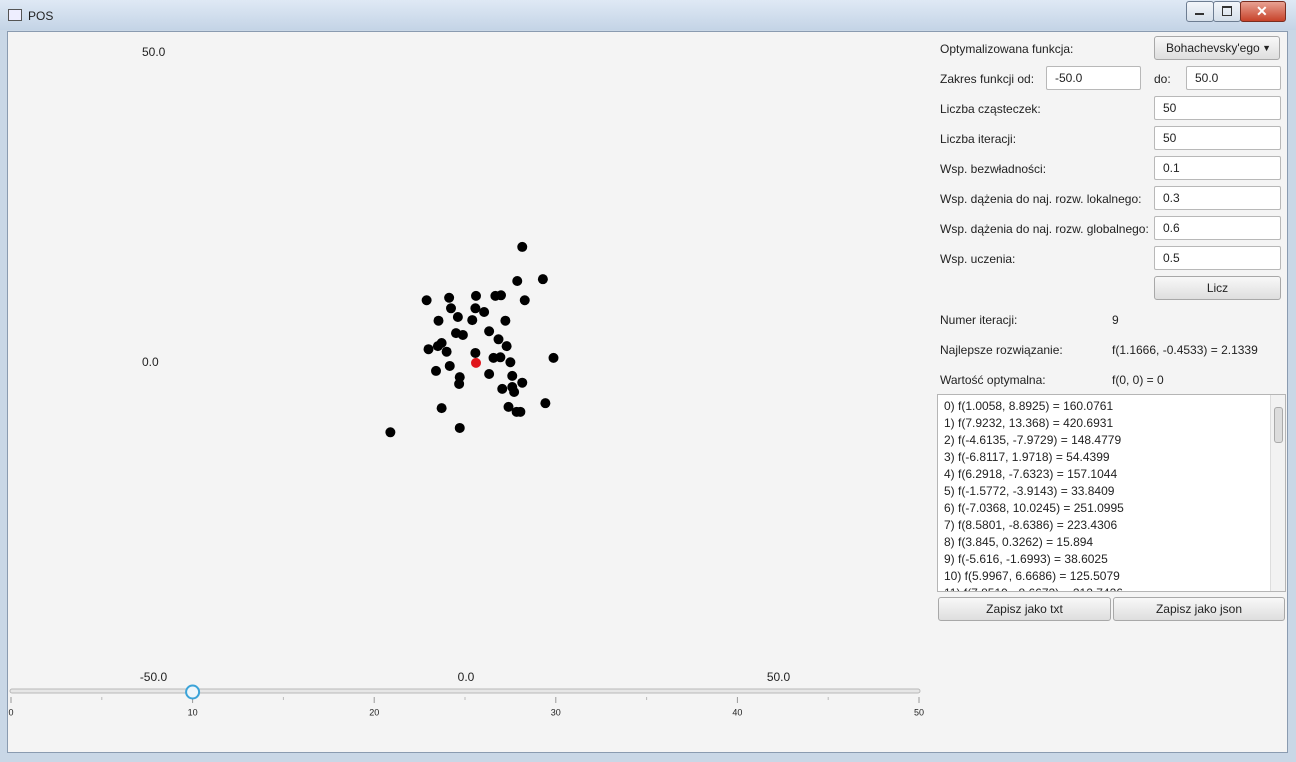 This screenshot has height=762, width=1296. I want to click on app-icon, so click(15, 15).